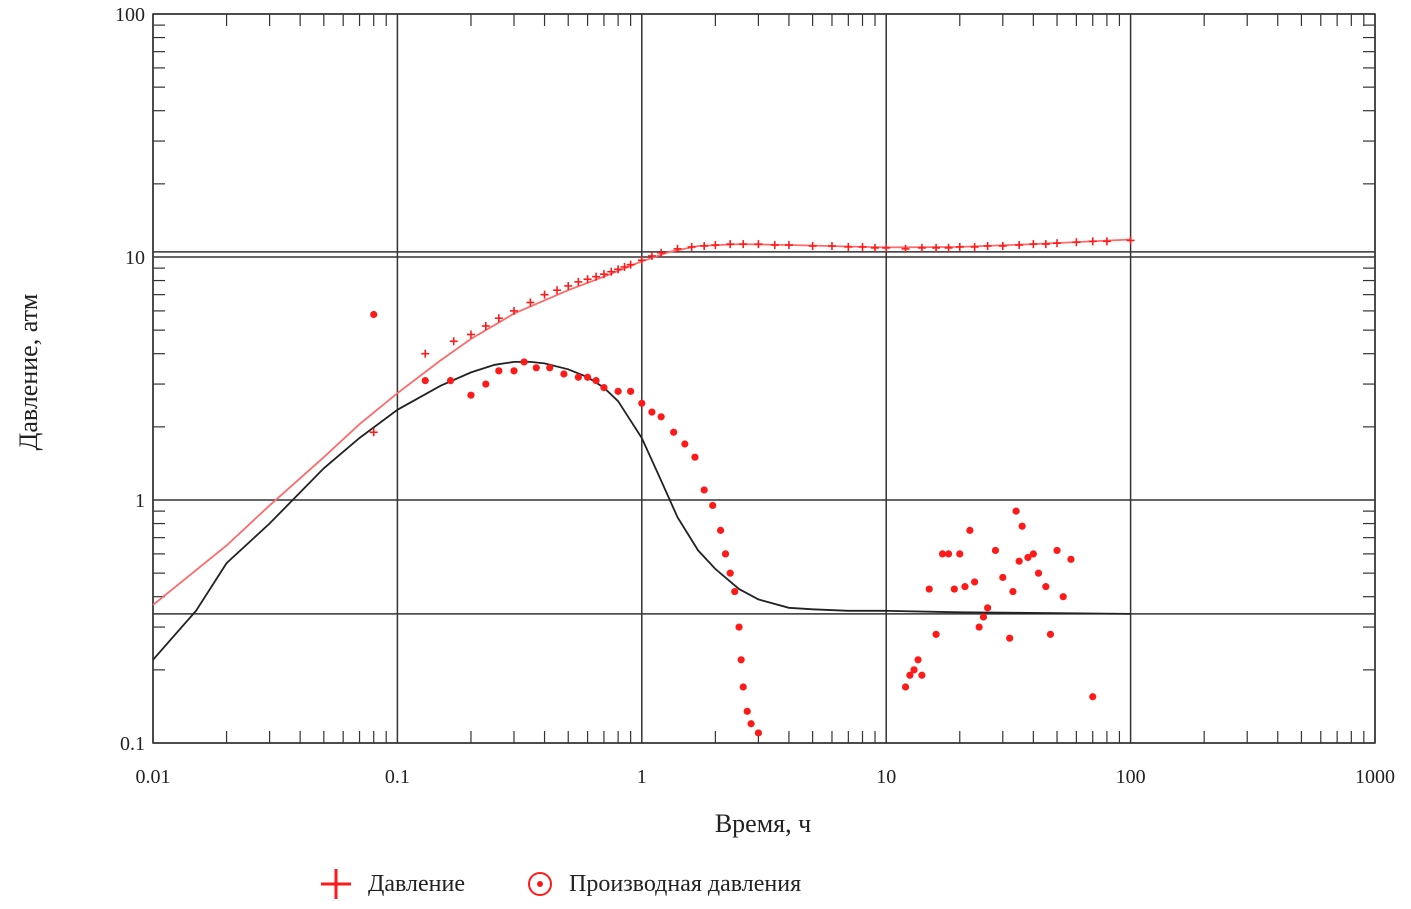  What do you see at coordinates (417, 883) in the screenshot?
I see `legend-label-pressure: Давление` at bounding box center [417, 883].